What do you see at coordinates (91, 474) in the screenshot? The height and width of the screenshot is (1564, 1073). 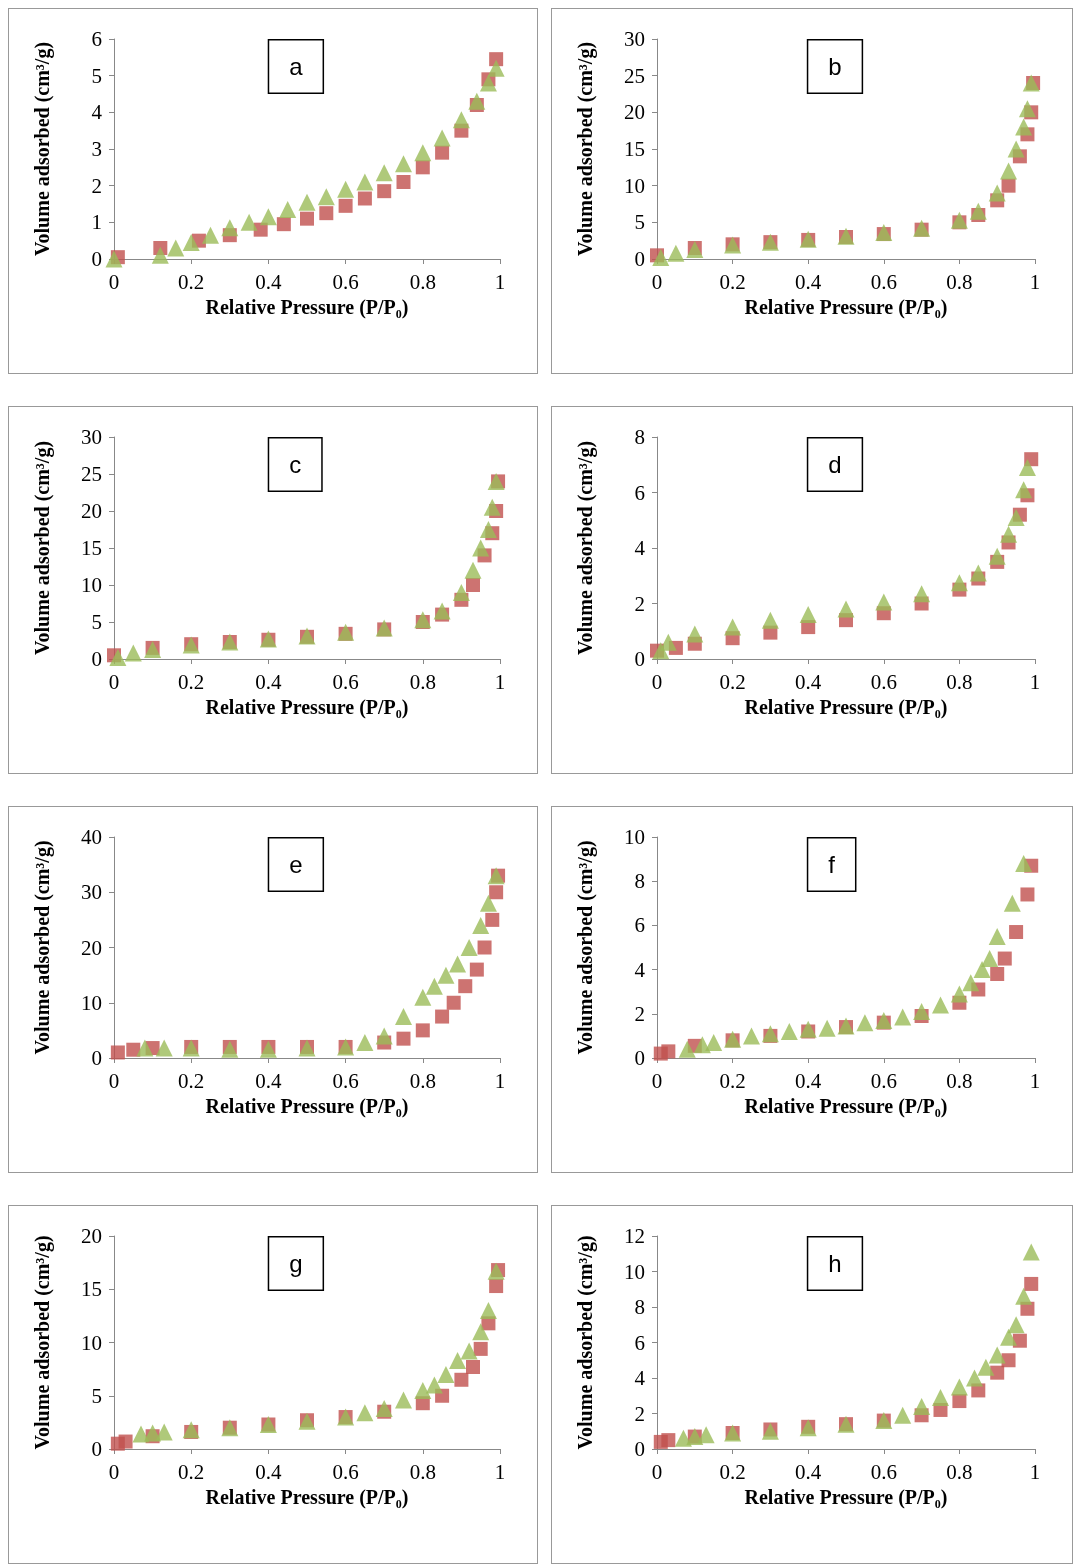 I see `y-tick-label: 25` at bounding box center [91, 474].